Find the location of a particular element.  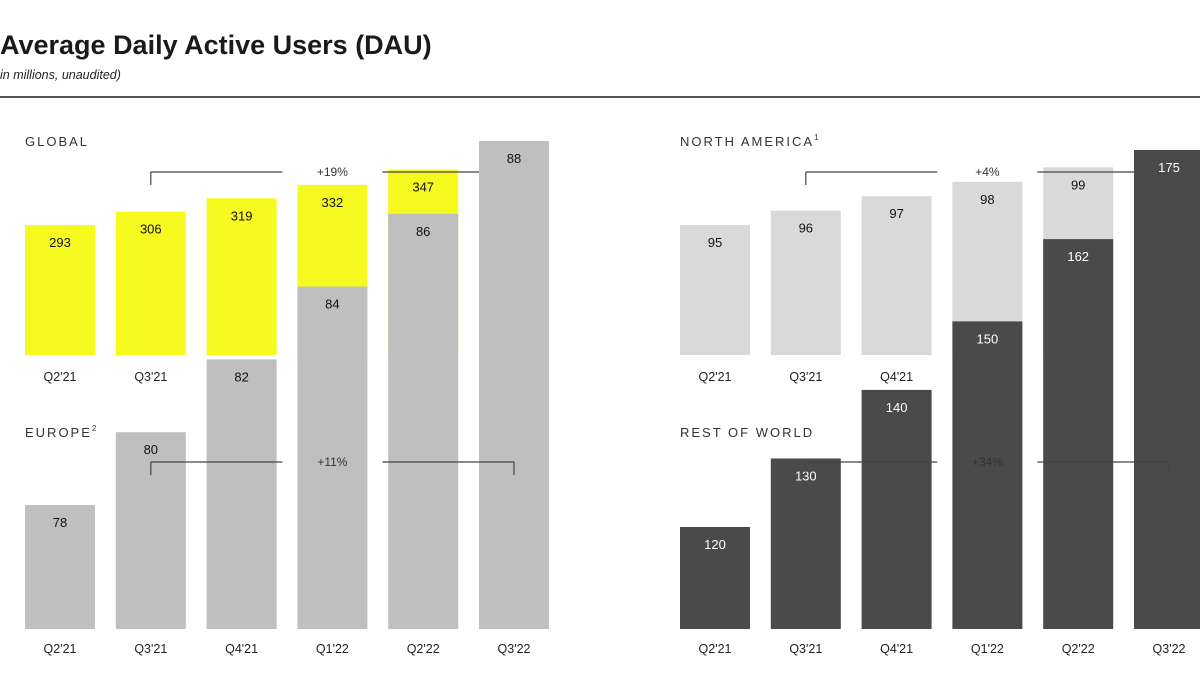

north-america-data-label: 97 is located at coordinates (896, 213).